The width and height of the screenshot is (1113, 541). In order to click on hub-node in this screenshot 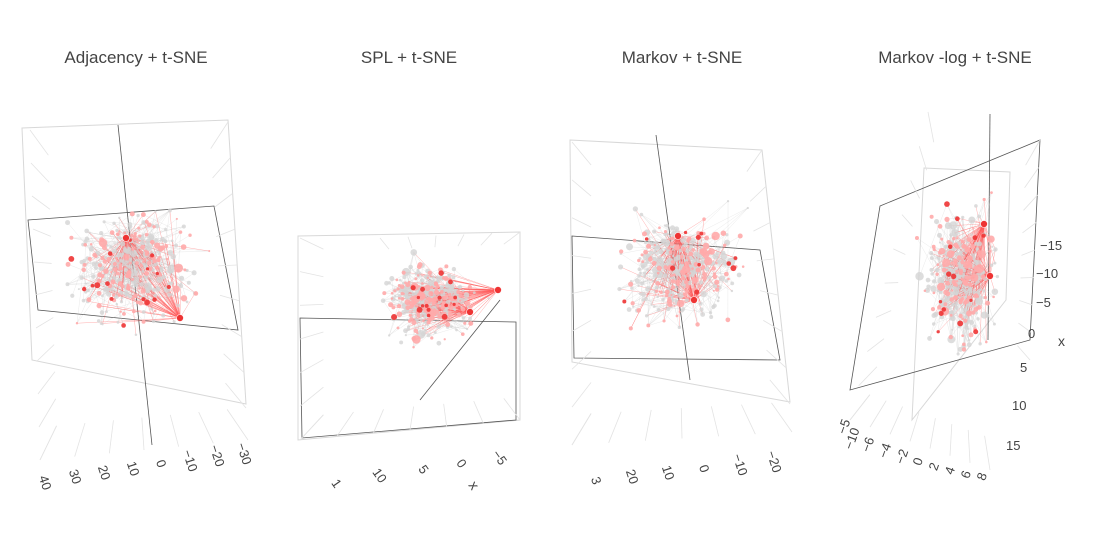, I will do `click(990, 276)`.